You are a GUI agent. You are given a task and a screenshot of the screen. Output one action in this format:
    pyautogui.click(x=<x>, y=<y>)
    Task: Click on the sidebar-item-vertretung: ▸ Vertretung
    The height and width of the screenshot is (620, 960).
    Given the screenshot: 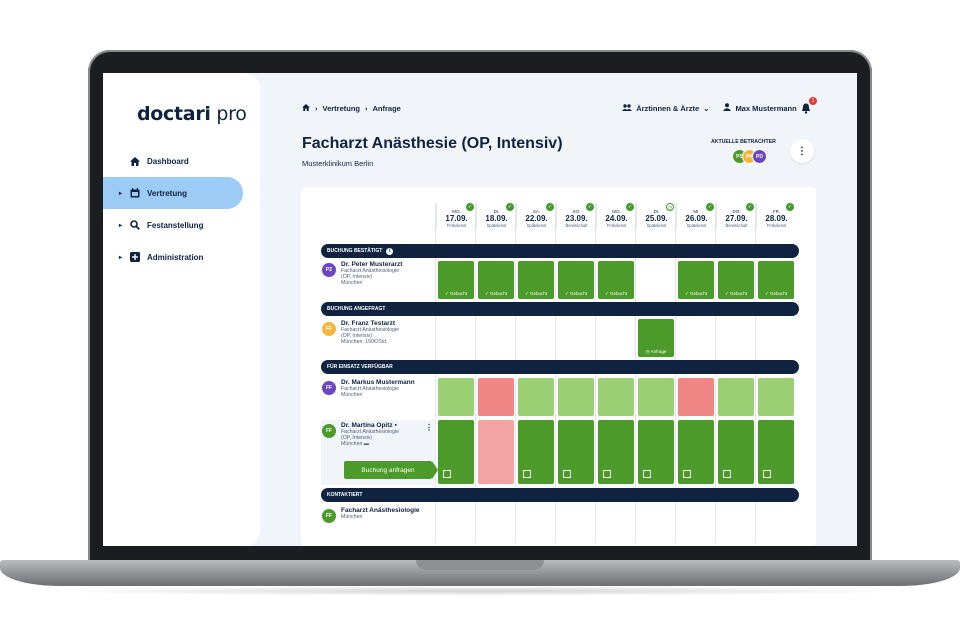 What is the action you would take?
    pyautogui.click(x=173, y=193)
    